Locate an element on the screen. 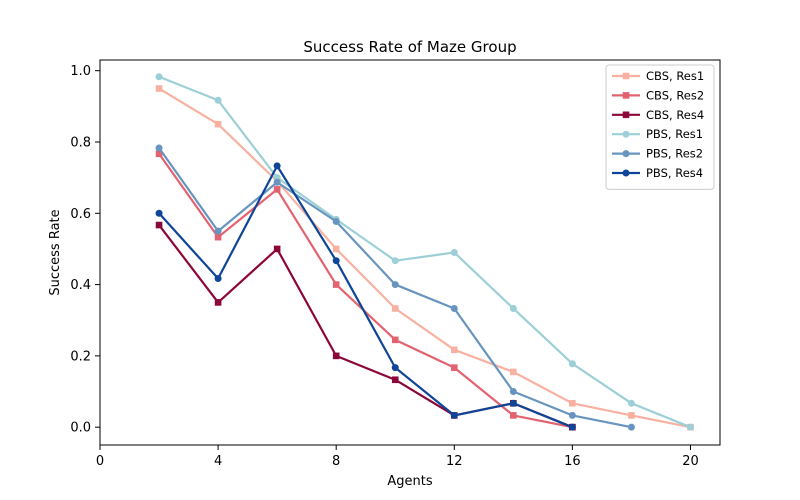  x-axis-label: Agents is located at coordinates (409, 481).